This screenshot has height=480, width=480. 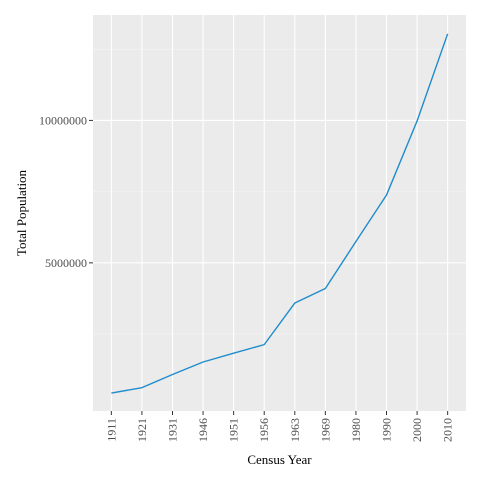 I want to click on x-tick-label: 1911, so click(x=111, y=430).